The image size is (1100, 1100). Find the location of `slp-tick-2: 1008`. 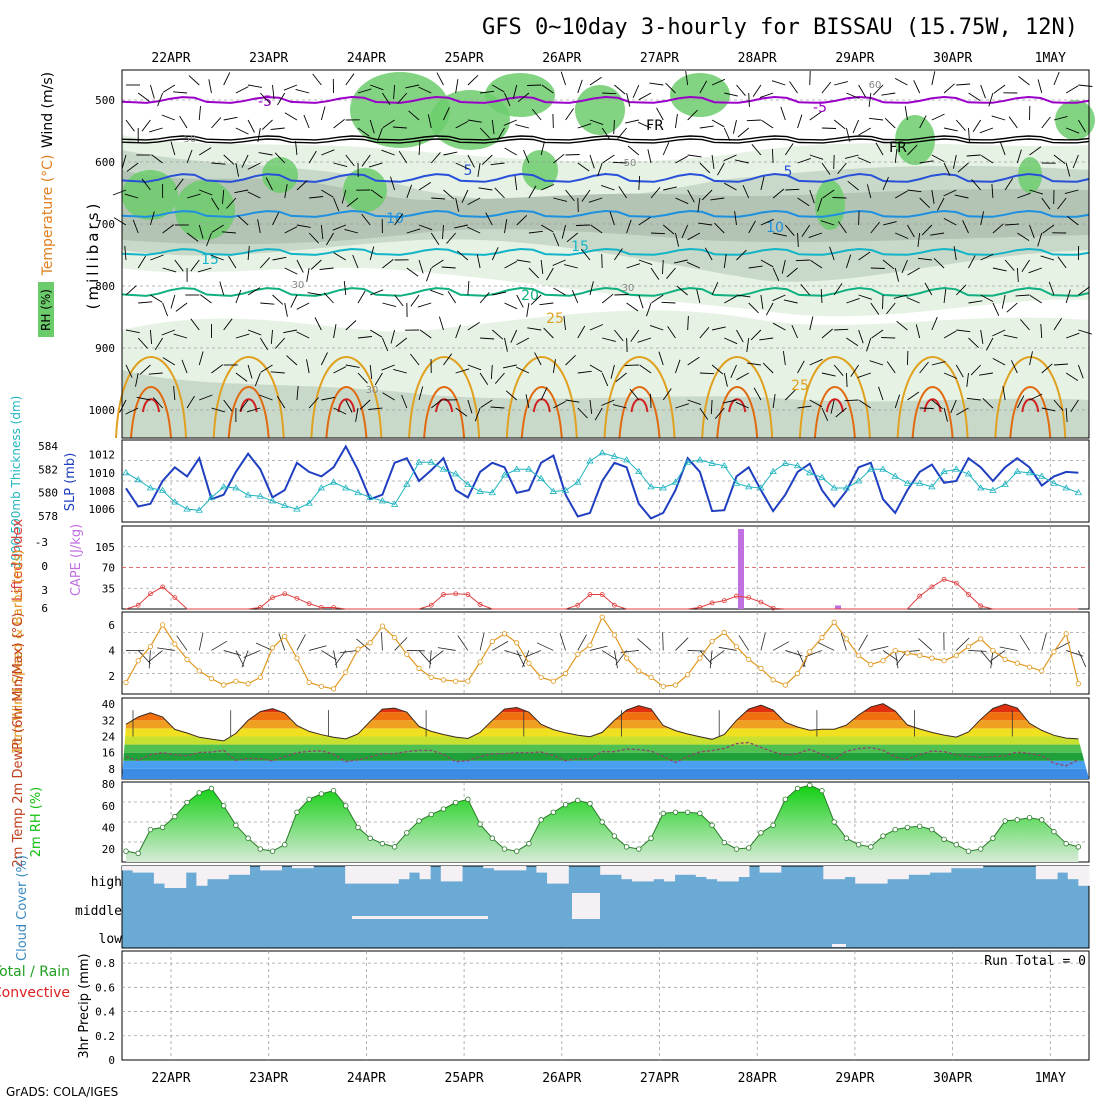

slp-tick-2: 1008 is located at coordinates (102, 491).